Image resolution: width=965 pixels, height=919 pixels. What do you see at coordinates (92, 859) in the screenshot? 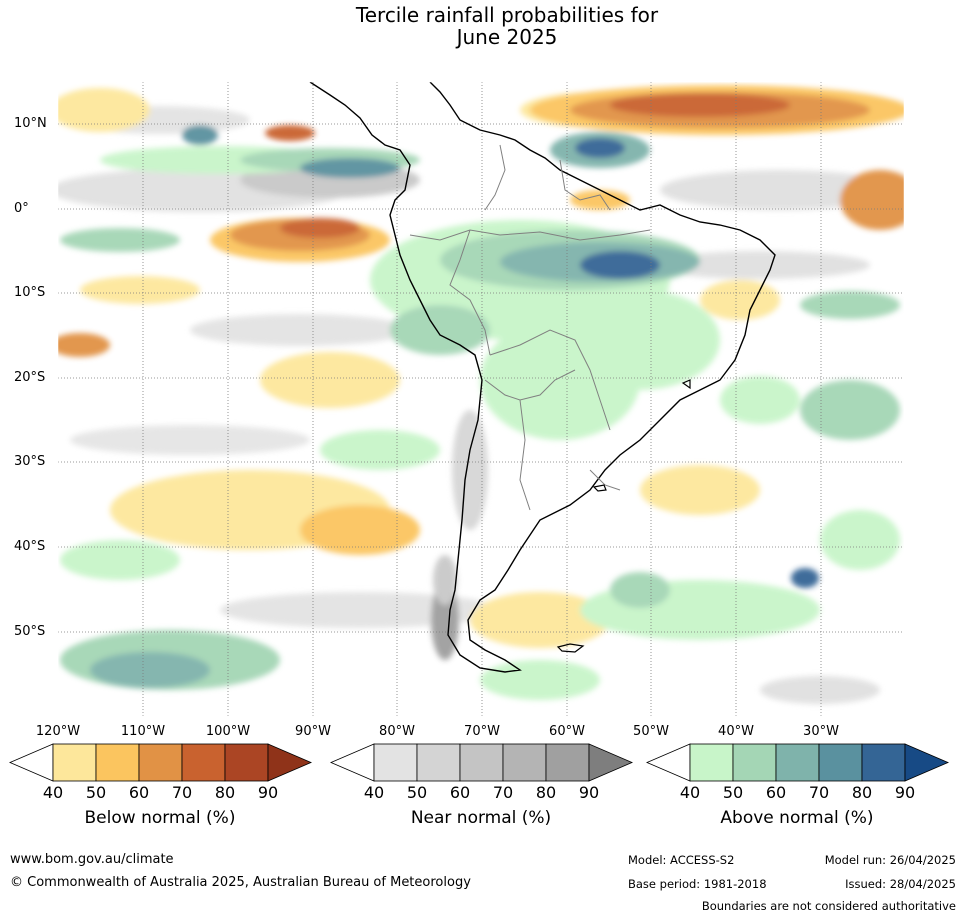
I see `website-link: www.bom.gov.au/climate` at bounding box center [92, 859].